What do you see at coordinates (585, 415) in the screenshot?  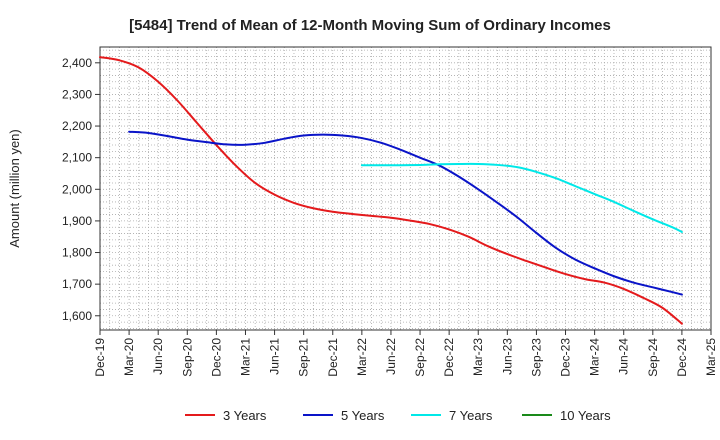 I see `legend-label-10-years: 10 Years` at bounding box center [585, 415].